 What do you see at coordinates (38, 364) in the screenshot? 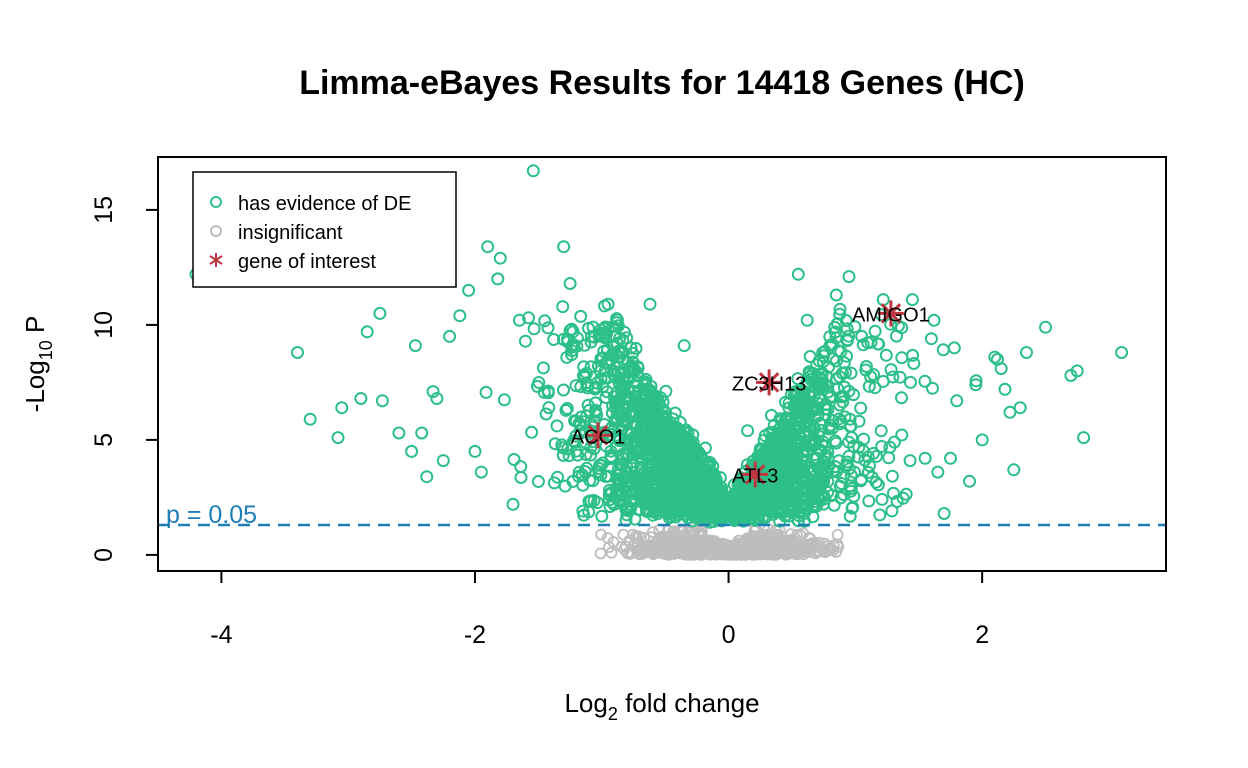
I see `y-axis-label: -Log10 P` at bounding box center [38, 364].